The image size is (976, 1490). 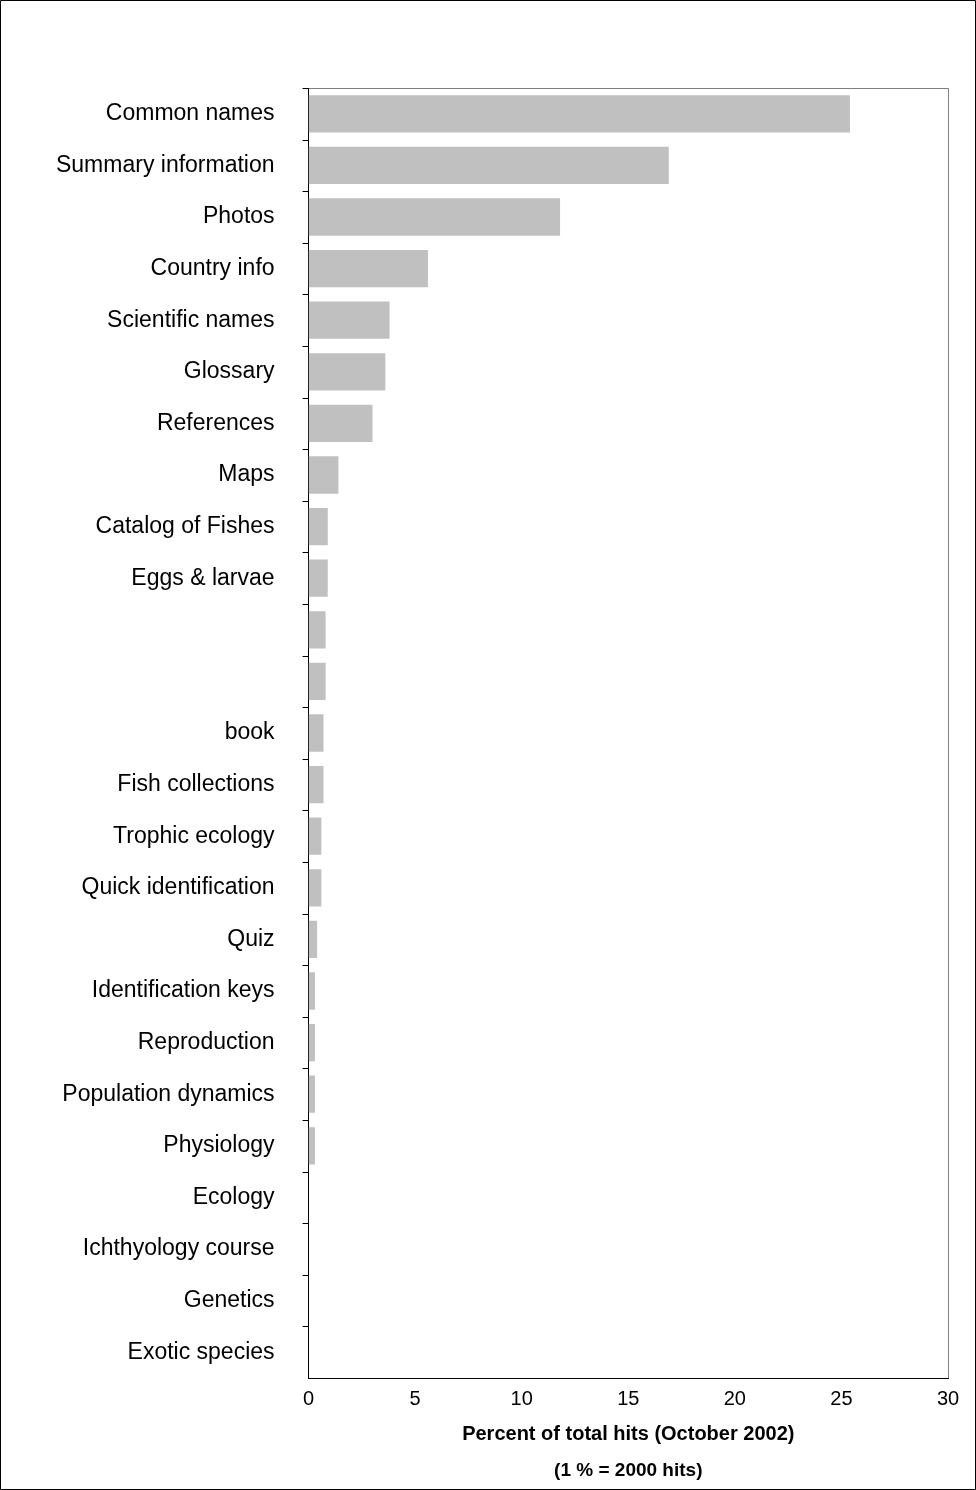 What do you see at coordinates (309, 1397) in the screenshot?
I see `x-tick-label: 0` at bounding box center [309, 1397].